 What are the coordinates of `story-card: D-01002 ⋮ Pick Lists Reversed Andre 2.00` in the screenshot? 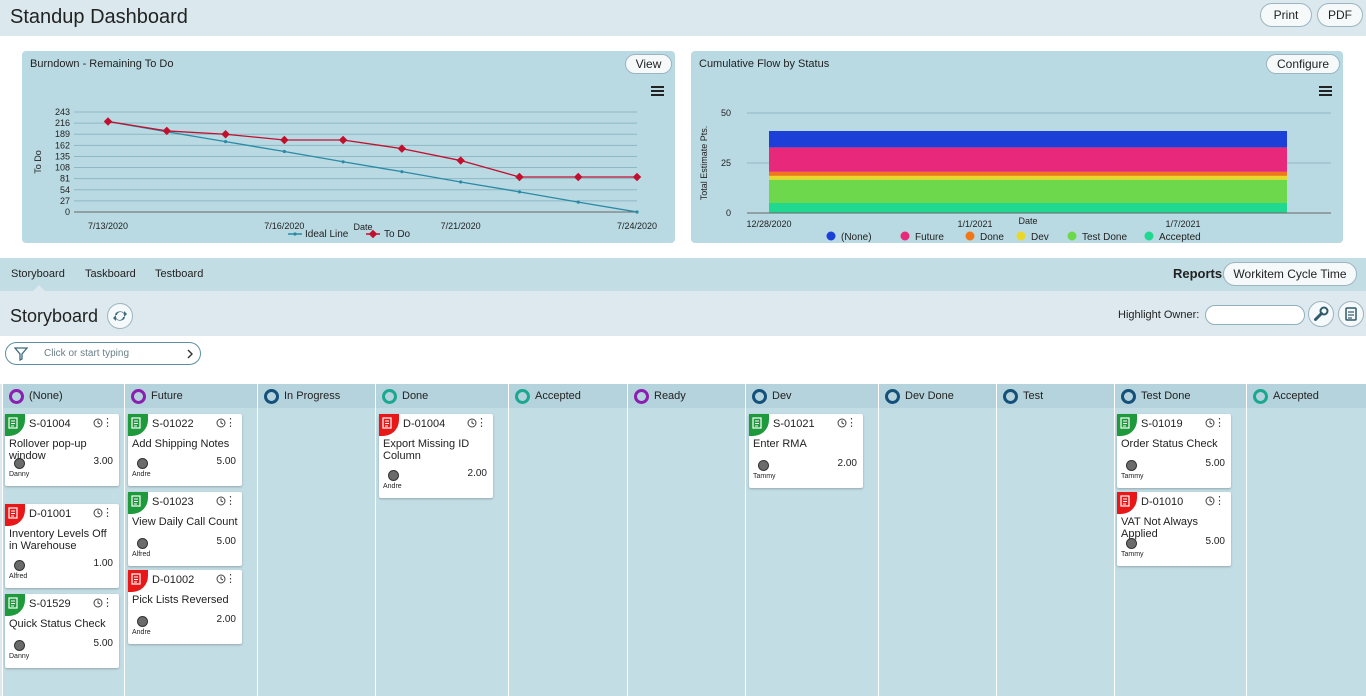 It's located at (185, 607).